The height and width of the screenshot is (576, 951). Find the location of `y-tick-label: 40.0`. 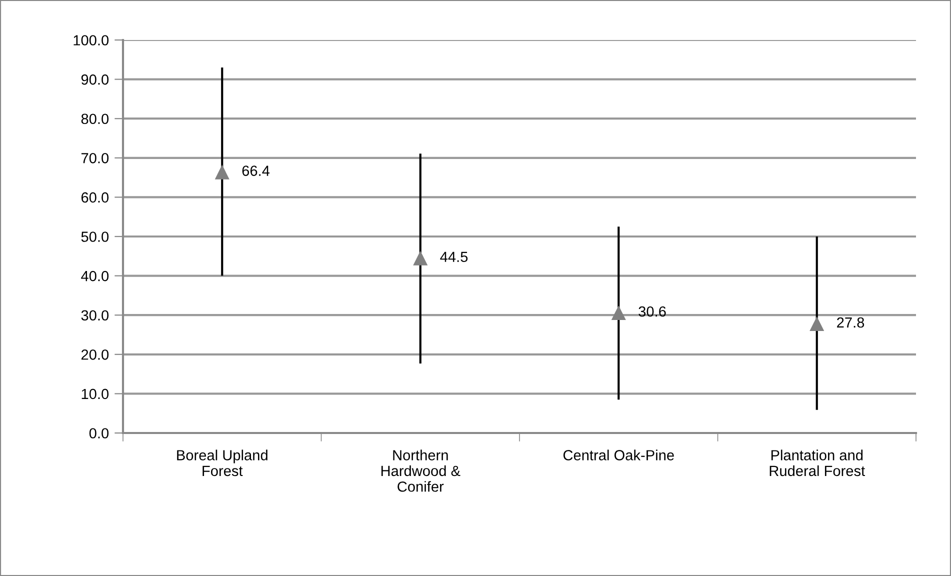

y-tick-label: 40.0 is located at coordinates (95, 276).